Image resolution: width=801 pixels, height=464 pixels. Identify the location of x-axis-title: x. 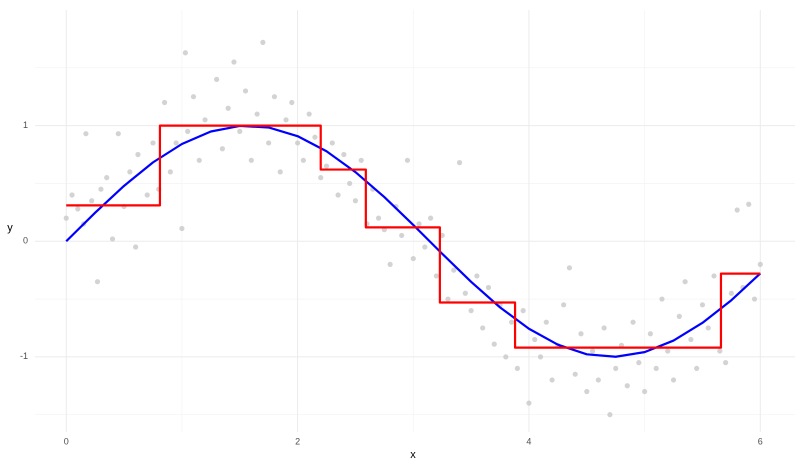
(413, 455).